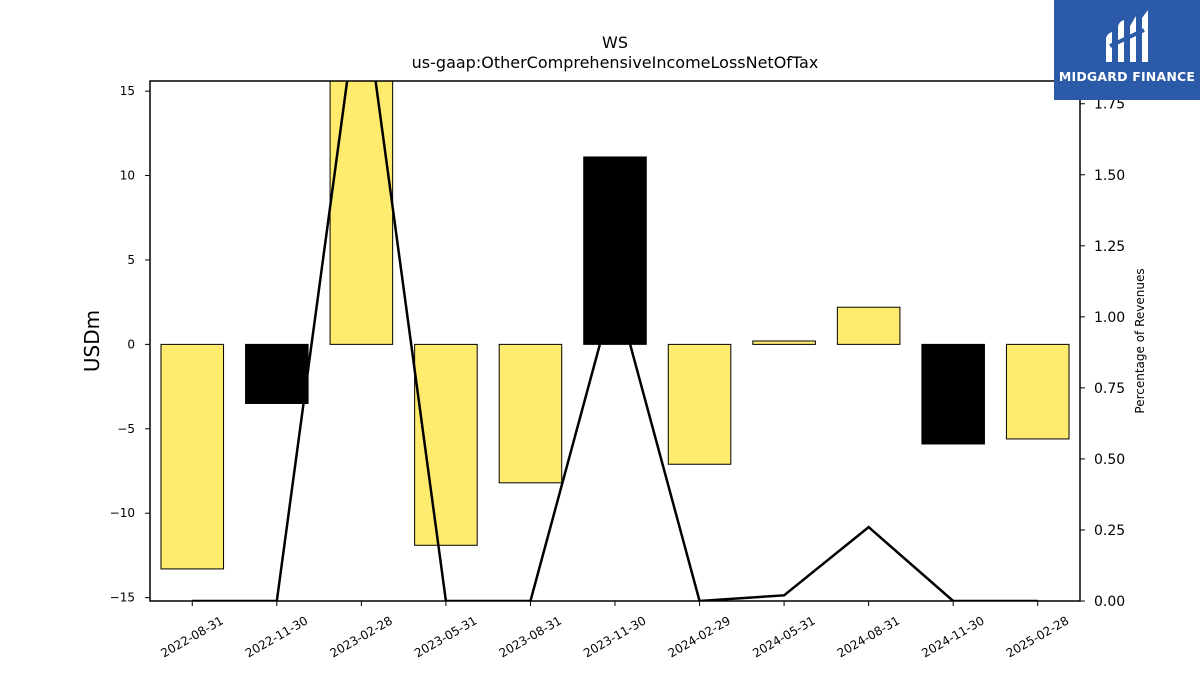 Image resolution: width=1200 pixels, height=675 pixels. What do you see at coordinates (868, 636) in the screenshot?
I see `x-tick-label: 2024-08-31` at bounding box center [868, 636].